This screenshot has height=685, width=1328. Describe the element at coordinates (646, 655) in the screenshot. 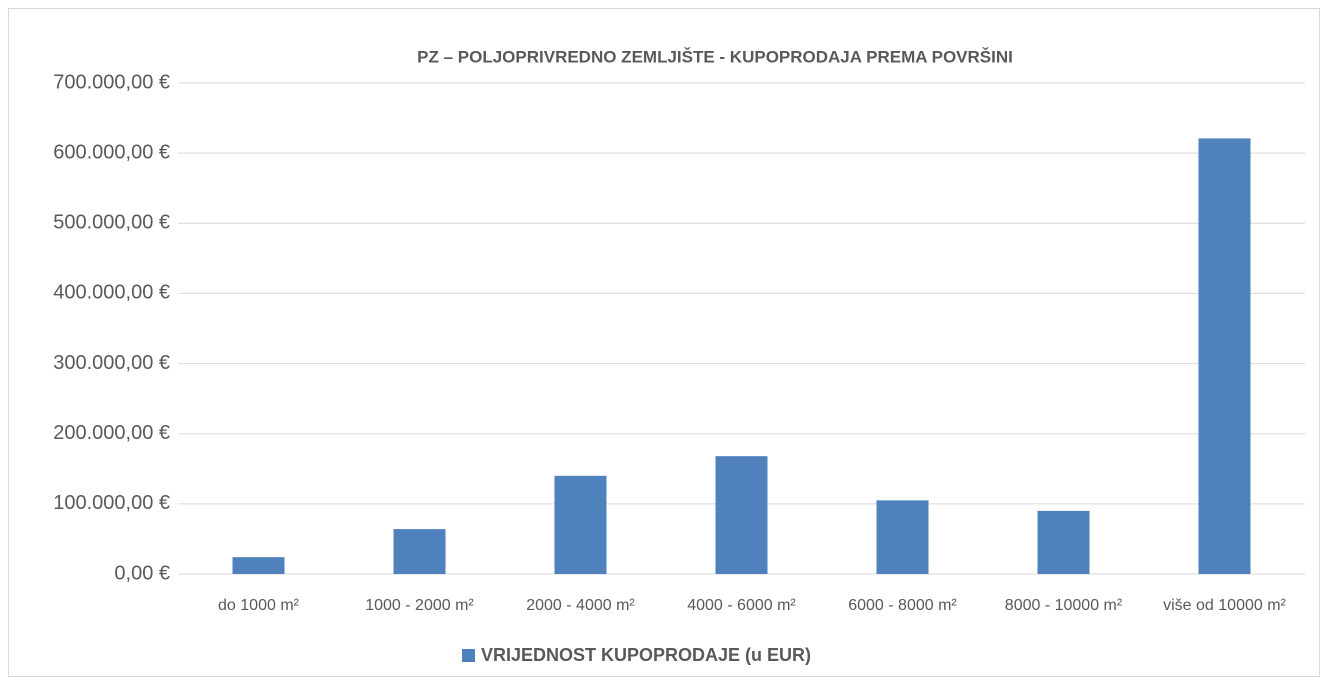

I see `legend-label: VRIJEDNOST KUPOPRODAJE (u EUR)` at that location.